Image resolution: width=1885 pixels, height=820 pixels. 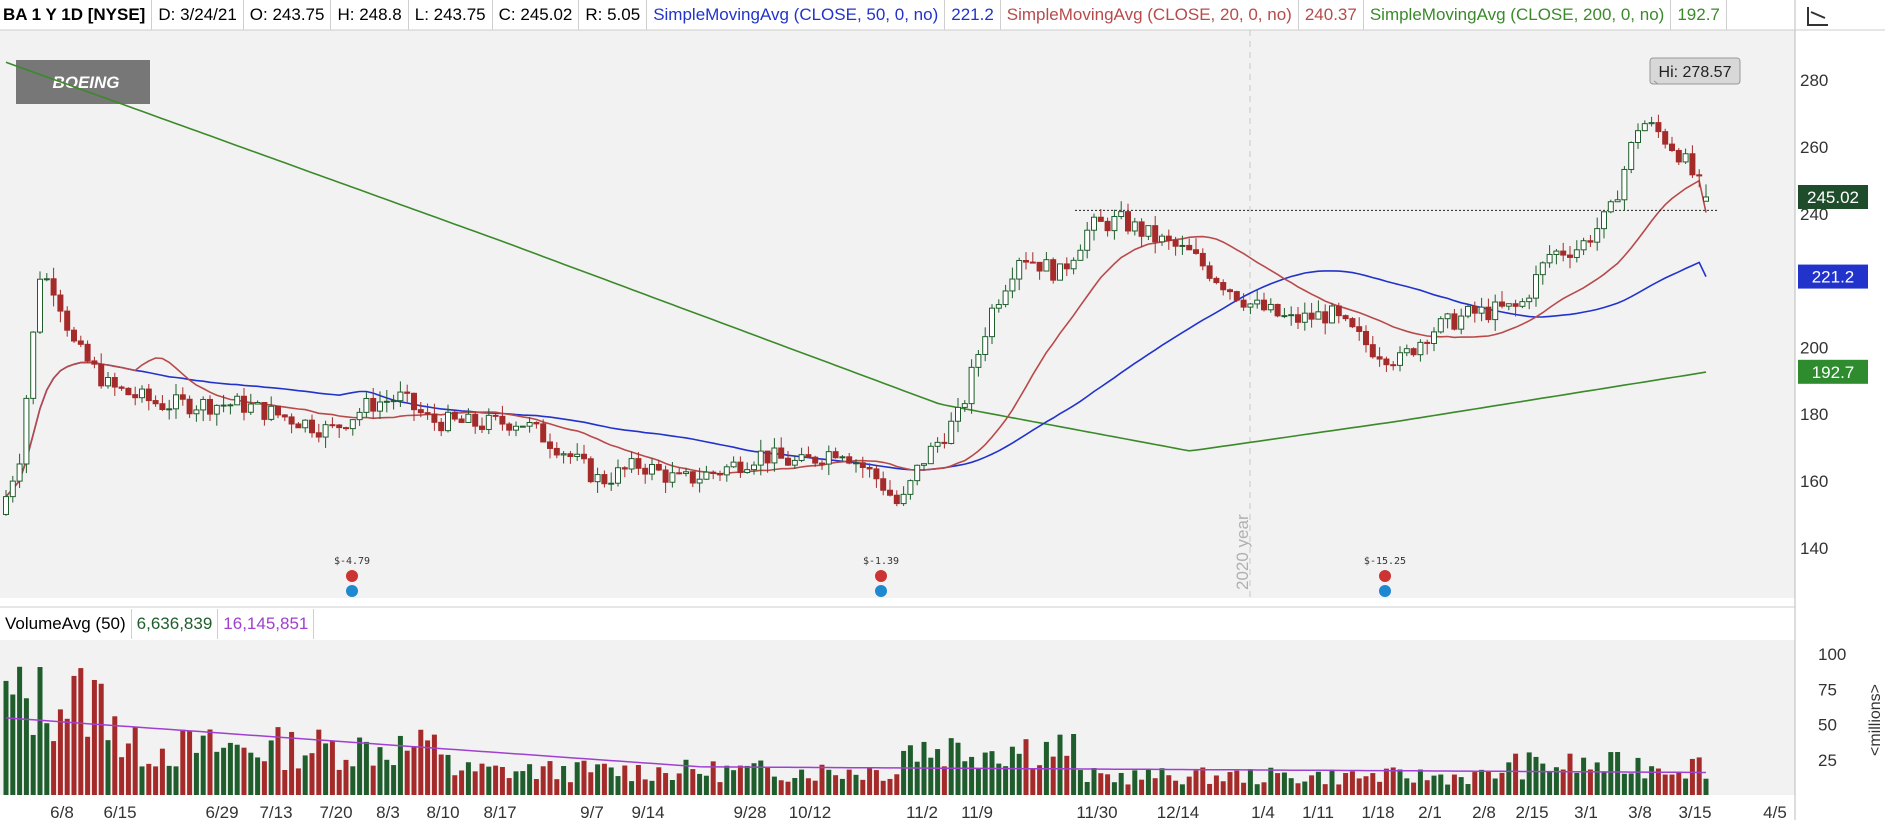 What do you see at coordinates (1818, 16) in the screenshot?
I see `chart-settings-icon` at bounding box center [1818, 16].